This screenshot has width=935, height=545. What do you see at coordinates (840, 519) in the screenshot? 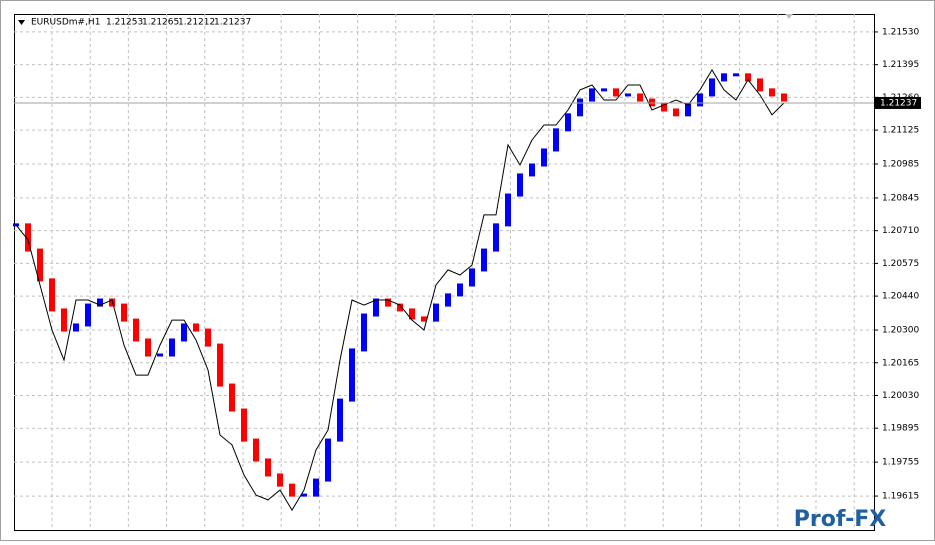
I see `watermark: Prof-FX` at bounding box center [840, 519].